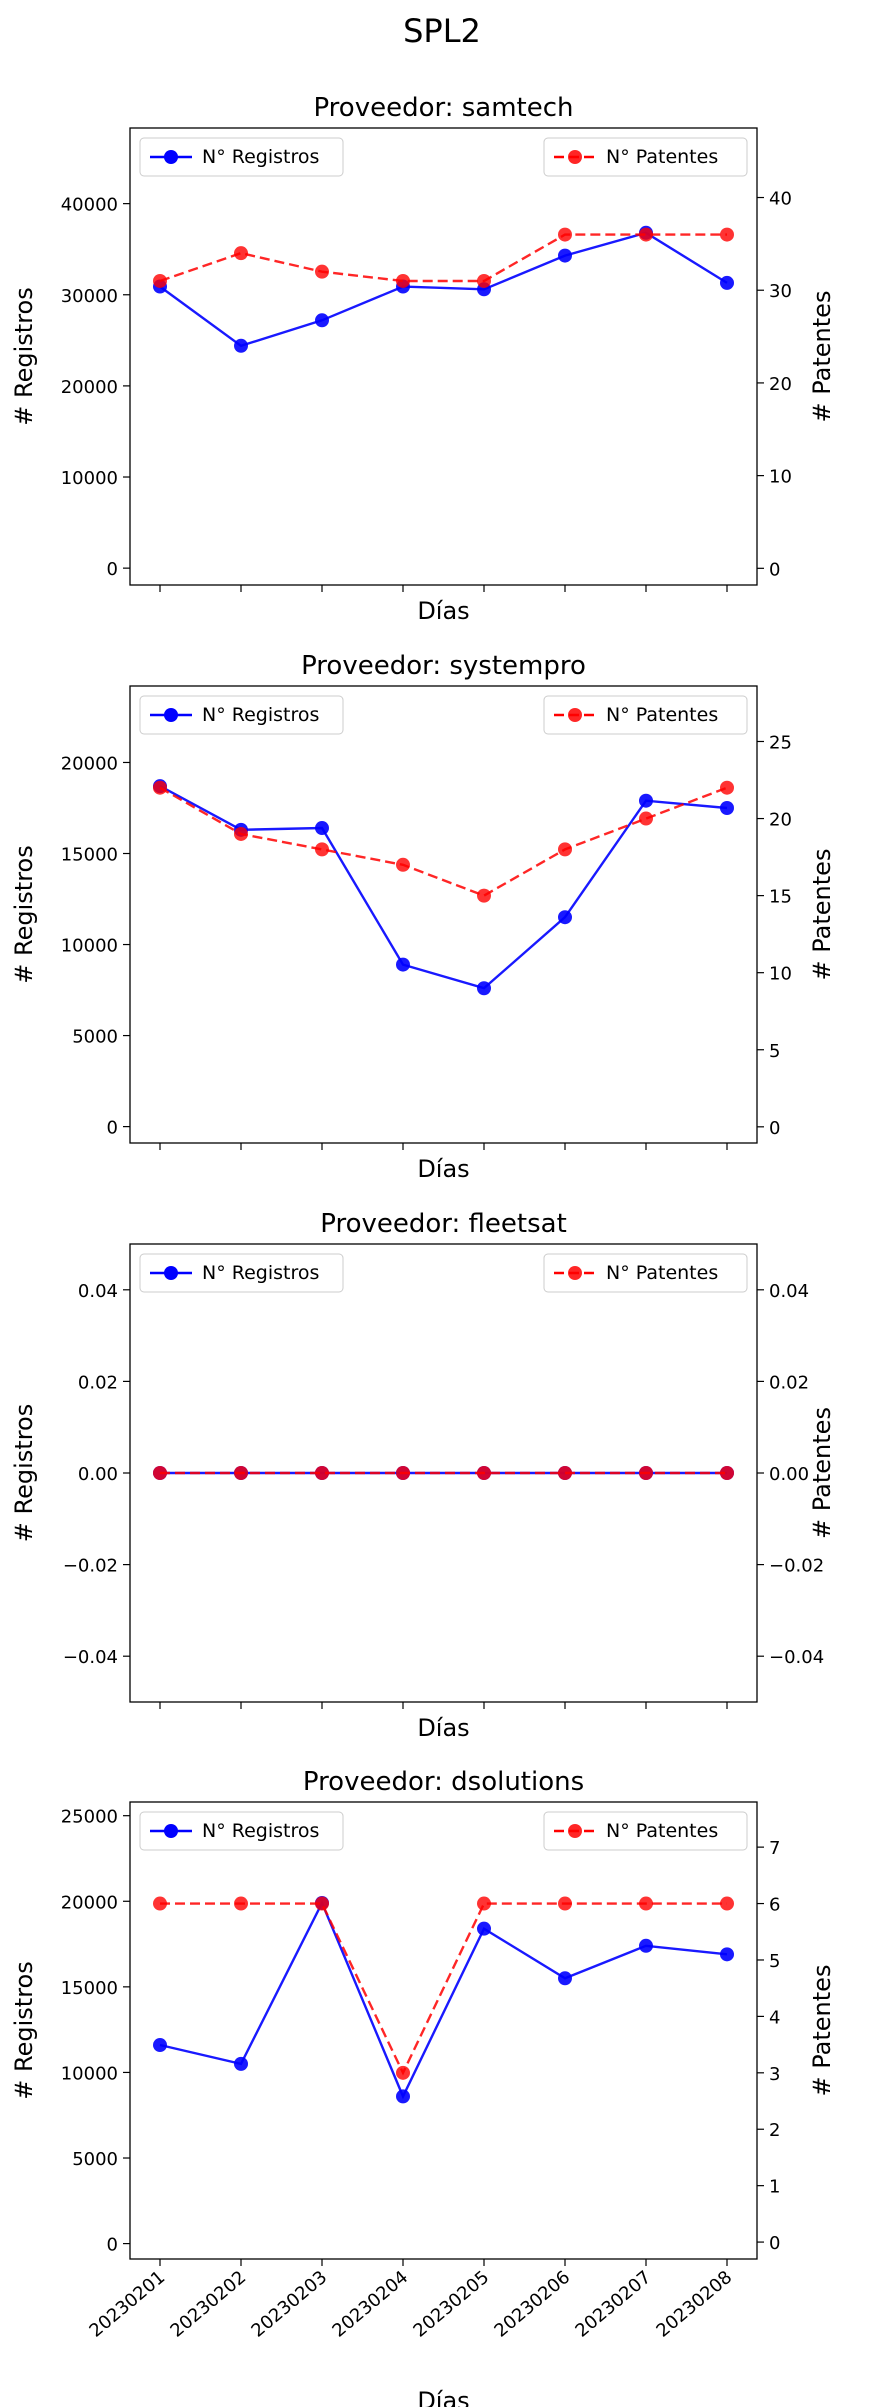 Image resolution: width=885 pixels, height=2407 pixels. What do you see at coordinates (780, 477) in the screenshot?
I see `y-right-tick-label: 10` at bounding box center [780, 477].